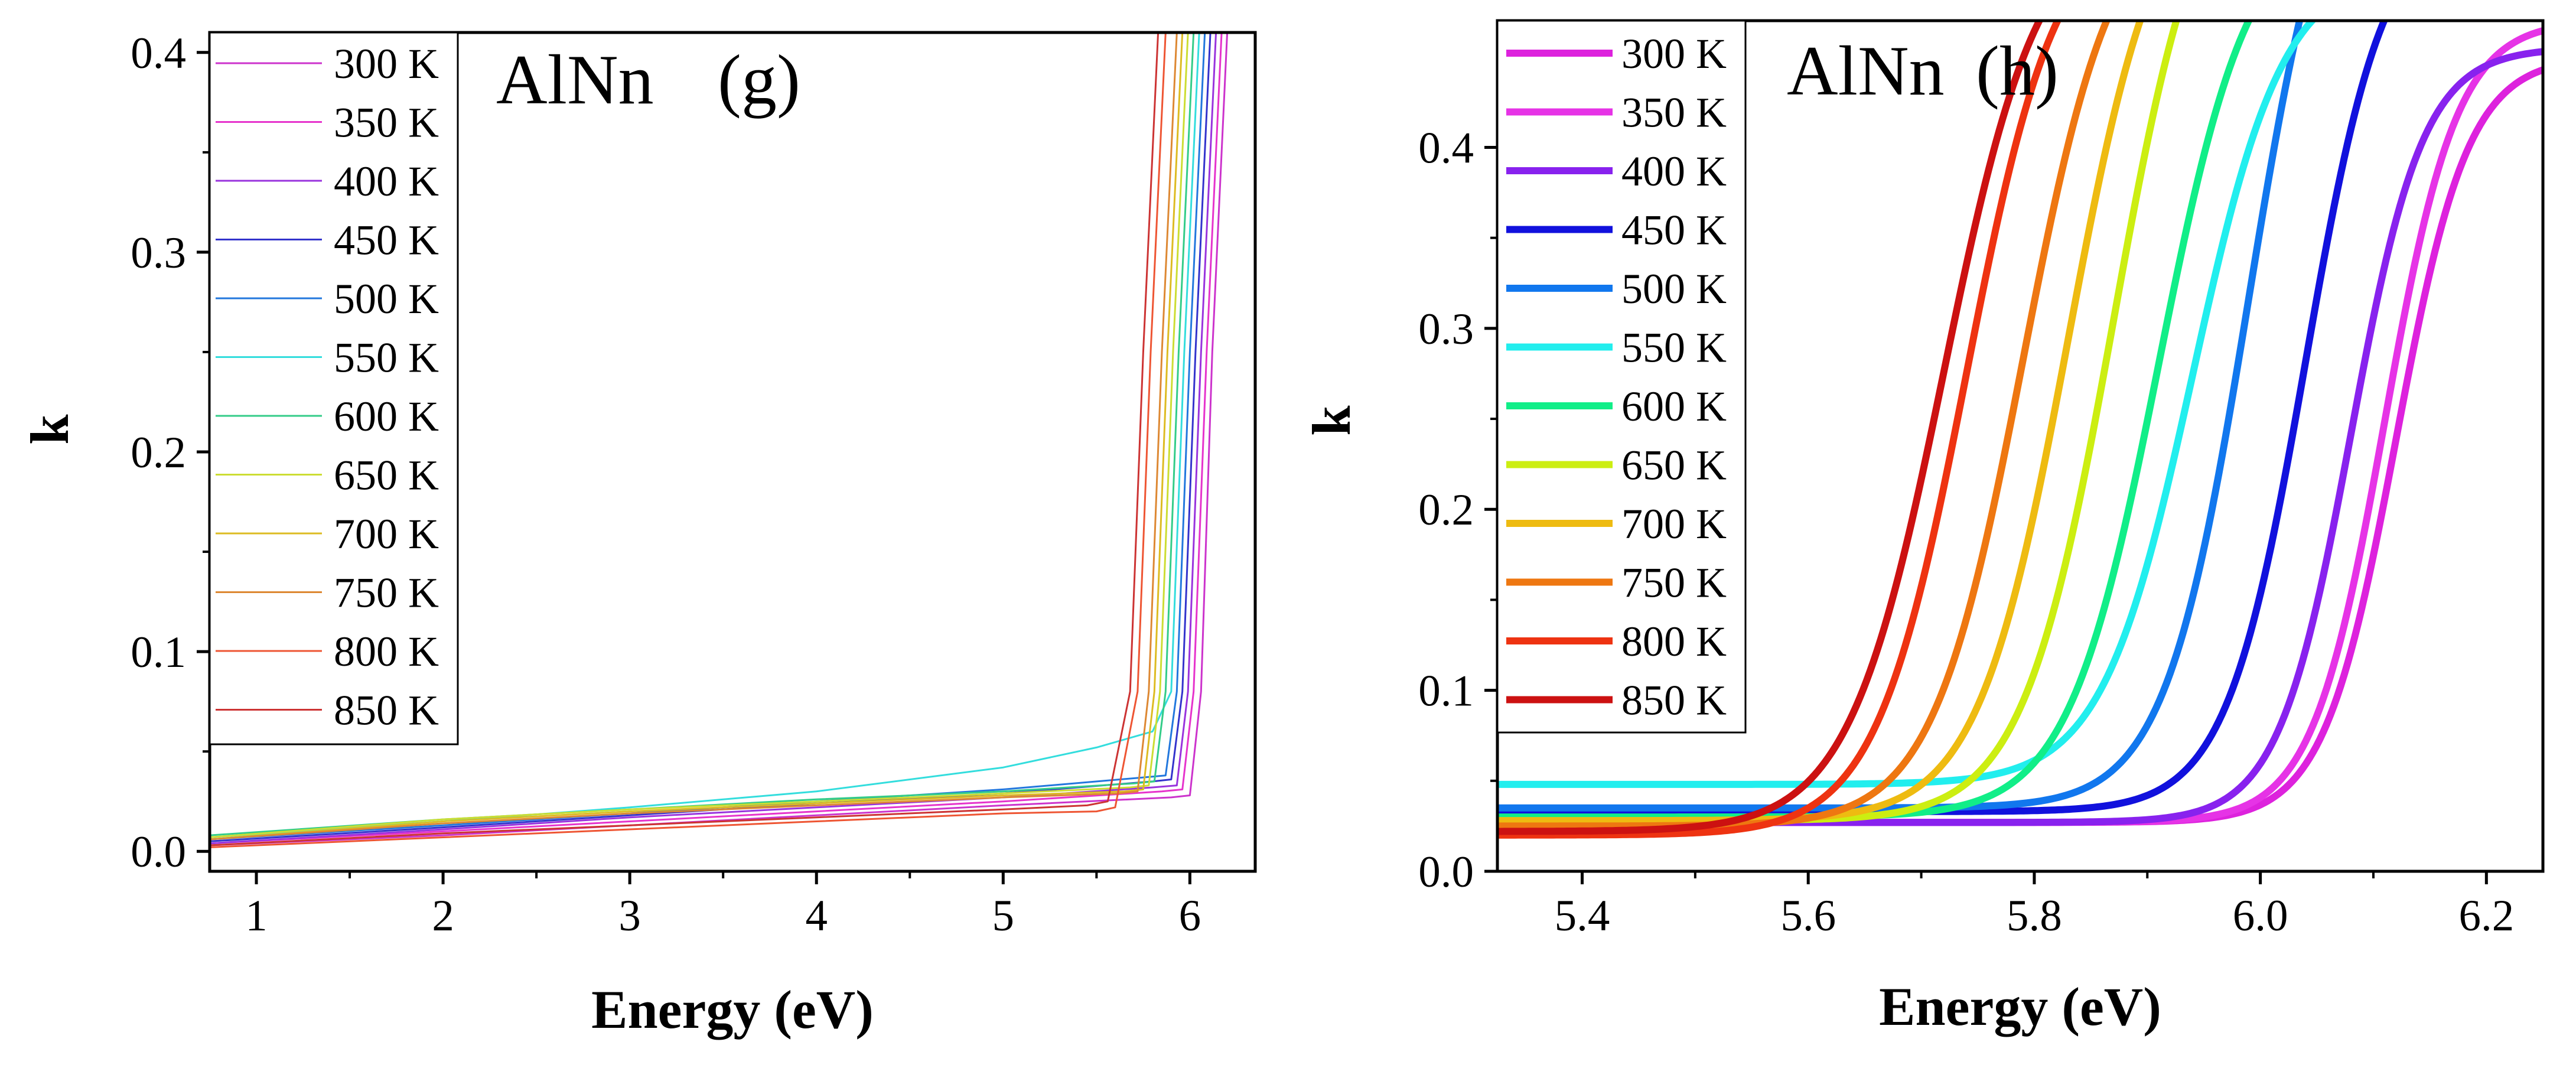 The image size is (2576, 1068). What do you see at coordinates (2020, 1006) in the screenshot?
I see `x-axis-label-h: Energy (eV)` at bounding box center [2020, 1006].